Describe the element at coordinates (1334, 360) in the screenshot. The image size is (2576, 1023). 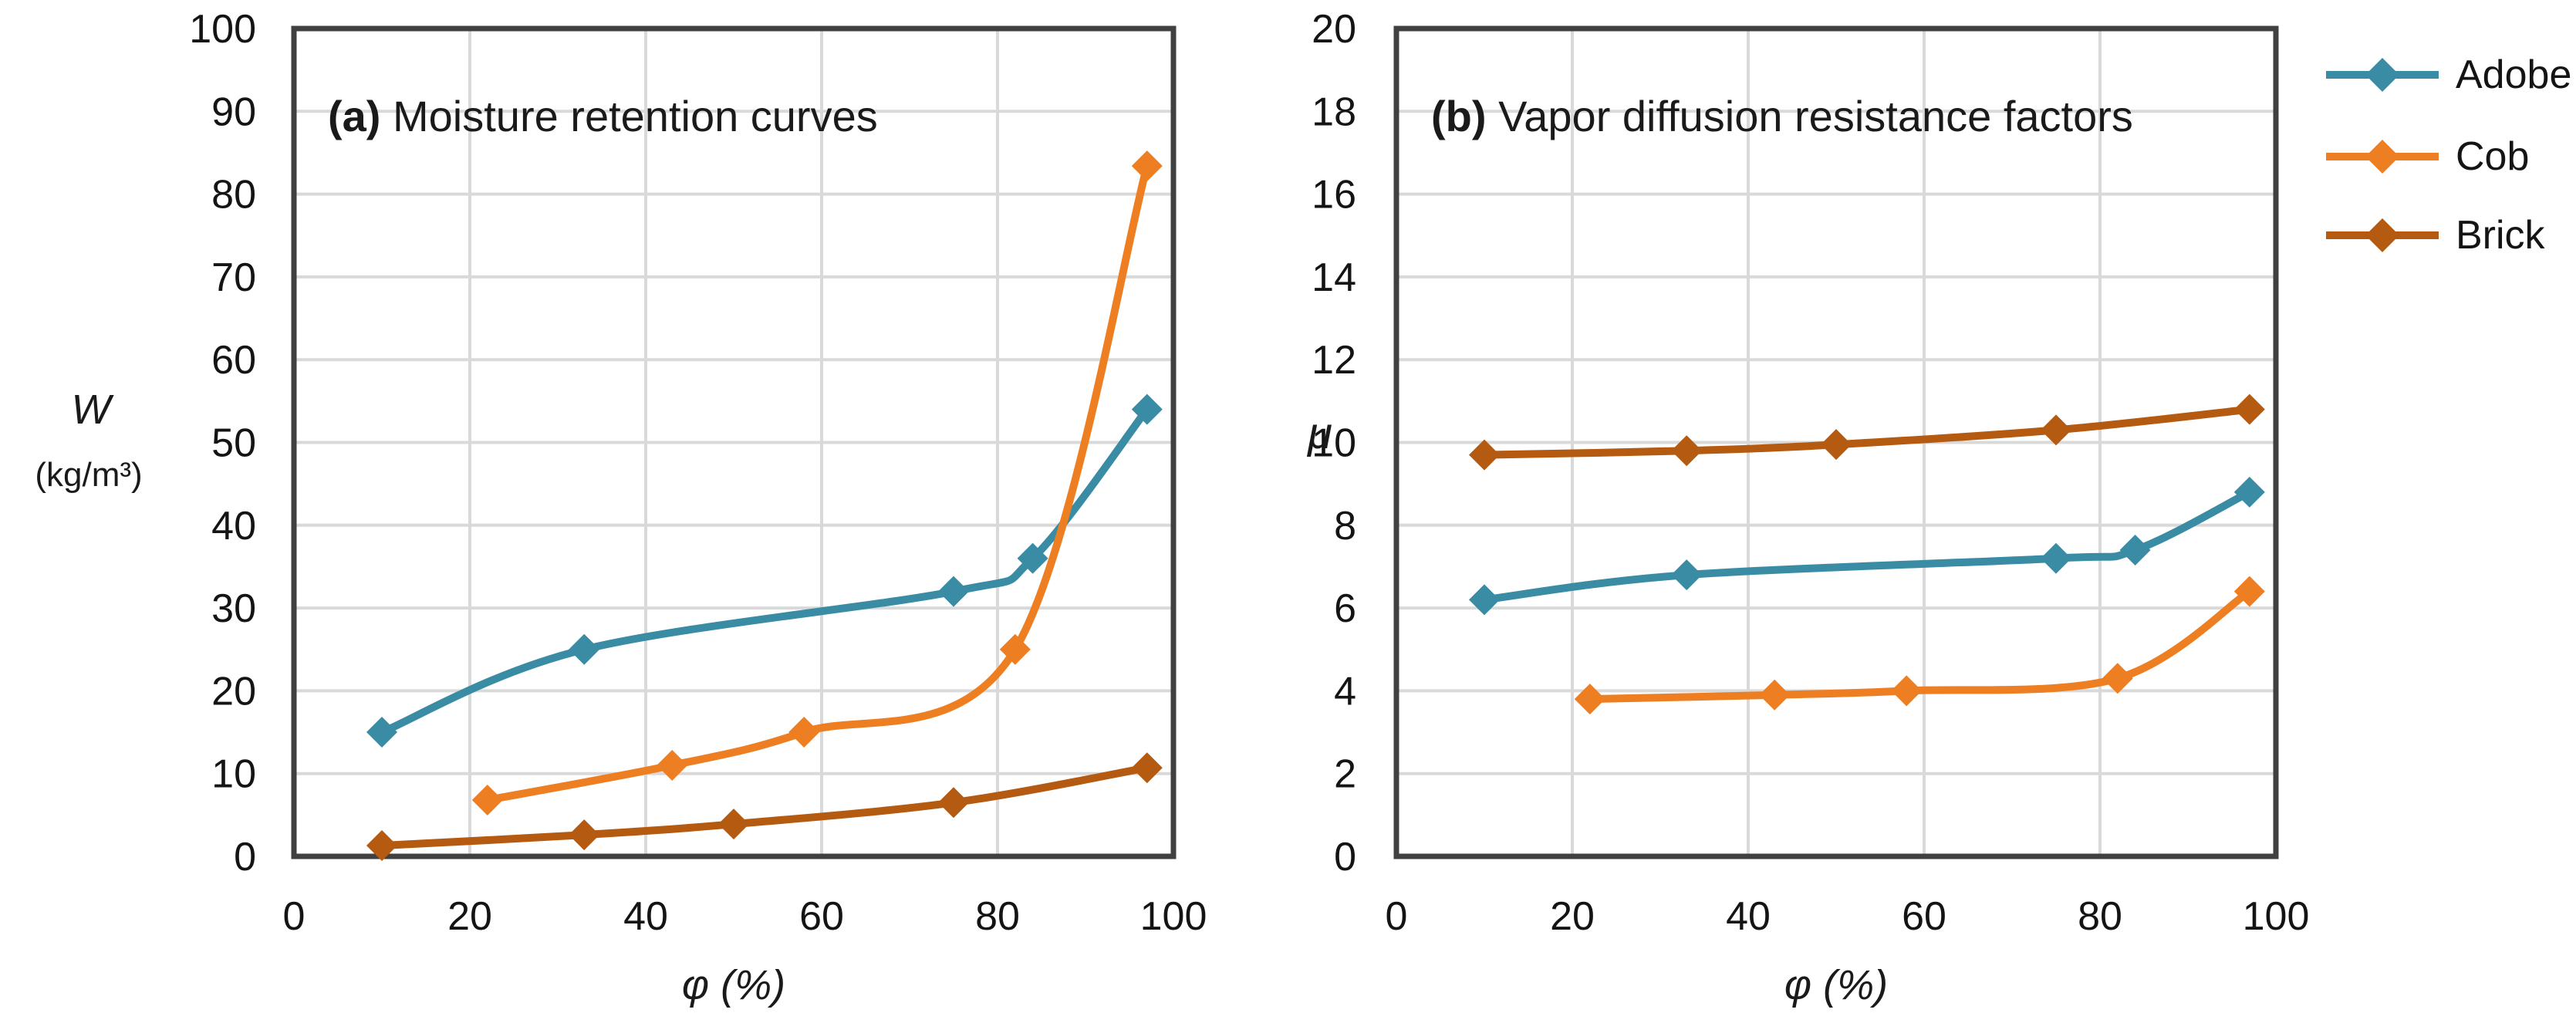
I see `panel-b-y-tick-label: 12` at that location.